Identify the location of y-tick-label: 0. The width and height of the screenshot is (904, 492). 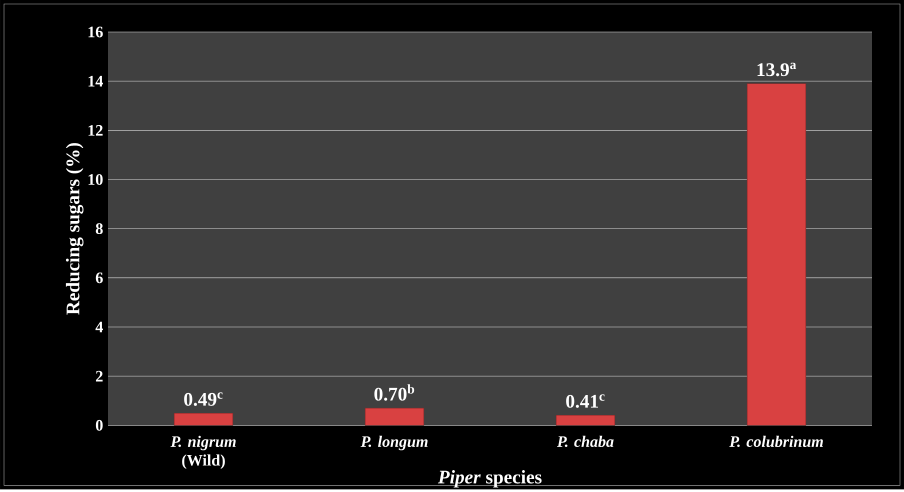
(99, 425).